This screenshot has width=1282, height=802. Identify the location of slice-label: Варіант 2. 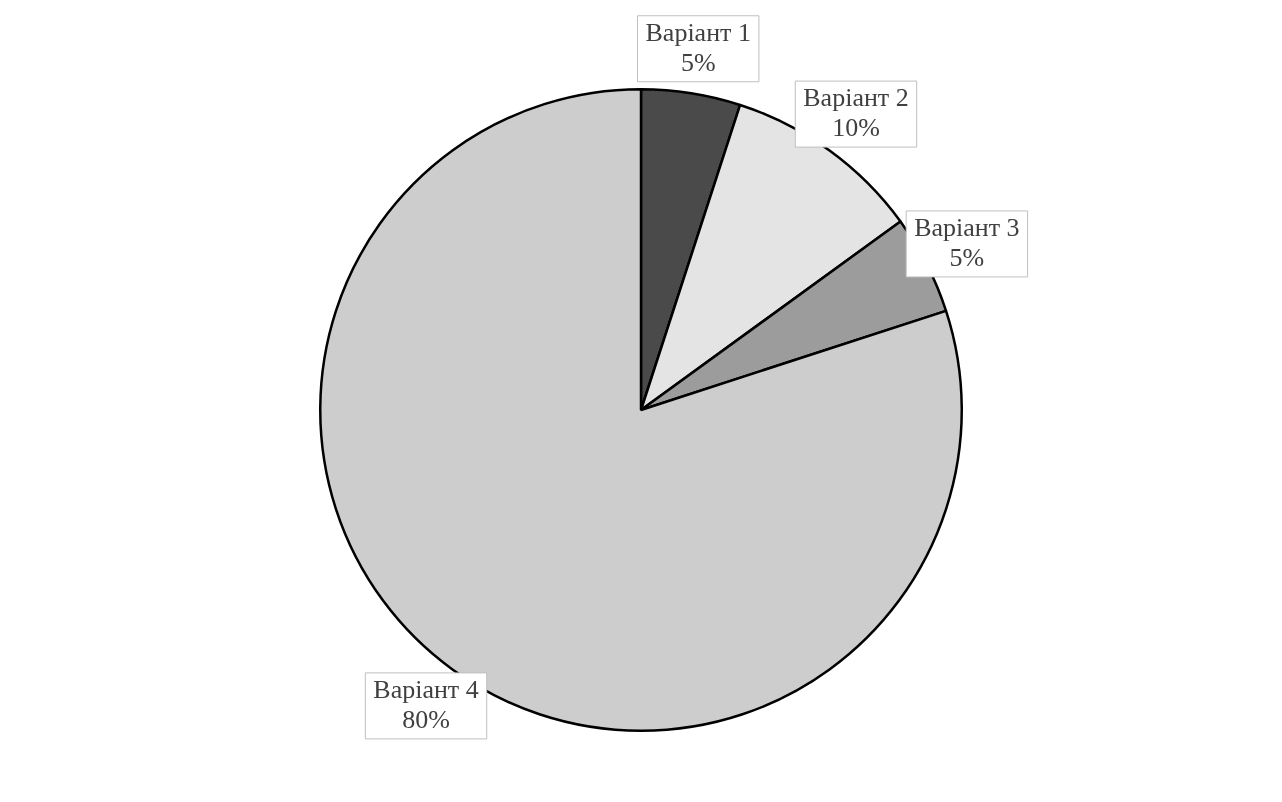
(856, 97).